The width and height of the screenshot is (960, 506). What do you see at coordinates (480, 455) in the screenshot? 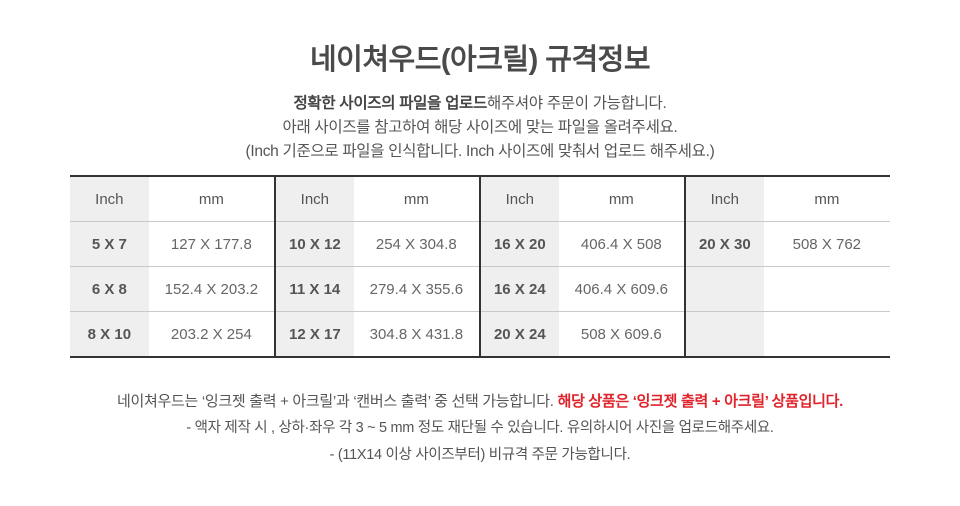
I see `note-line-3: - (11X14 이상 사이즈부터) 비규격 주문 가능합니다.` at bounding box center [480, 455].